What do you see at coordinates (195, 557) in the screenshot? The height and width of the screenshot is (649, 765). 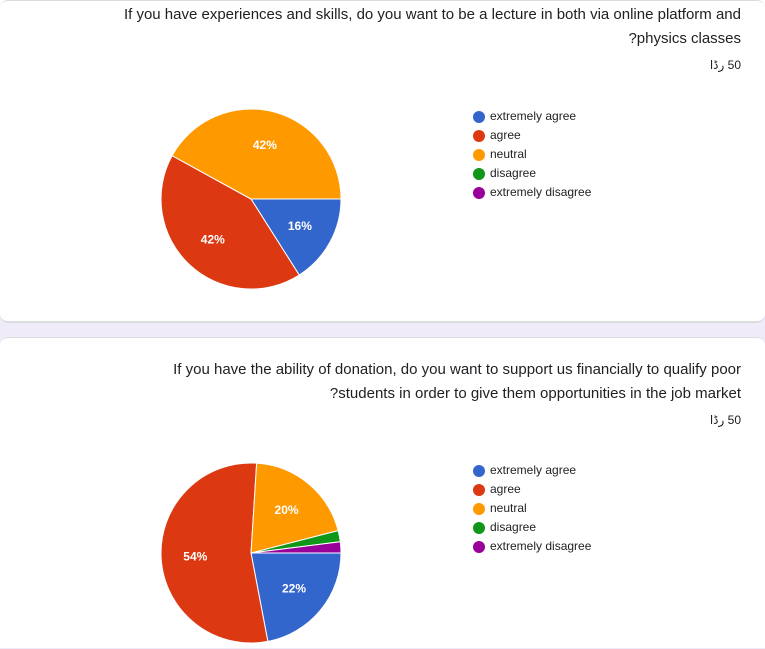 I see `slice-data-label: 54%` at bounding box center [195, 557].